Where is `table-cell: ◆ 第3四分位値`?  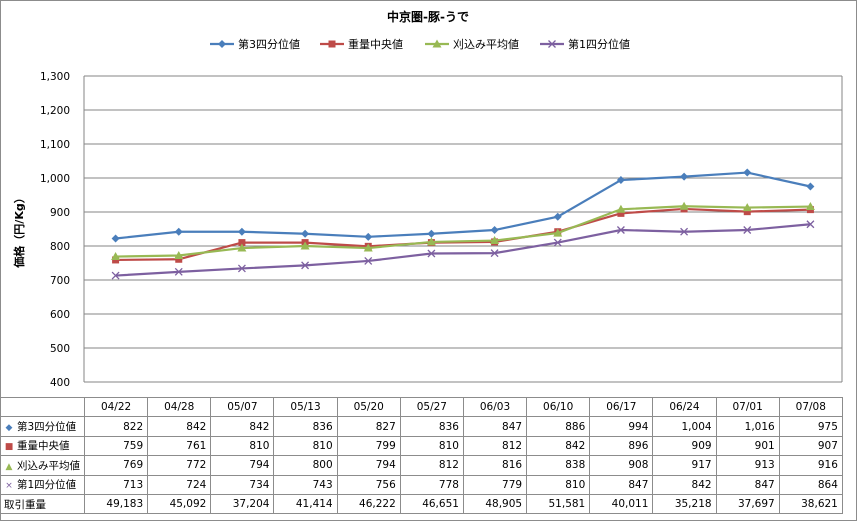
table-cell: ◆ 第3四分位値 is located at coordinates (42, 426).